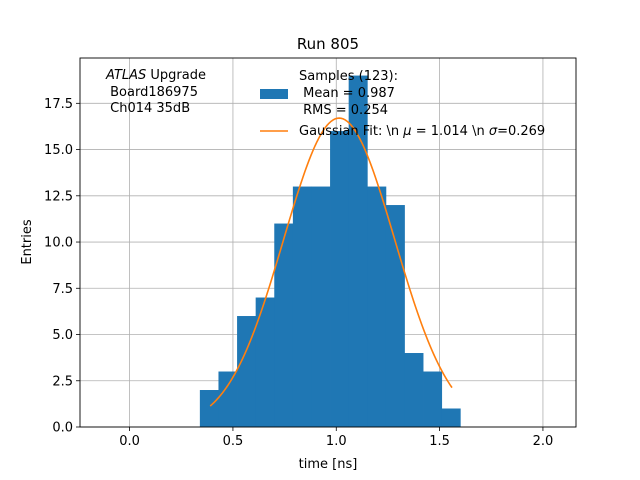 The width and height of the screenshot is (640, 480). I want to click on y-tick-label: 2.5, so click(62, 381).